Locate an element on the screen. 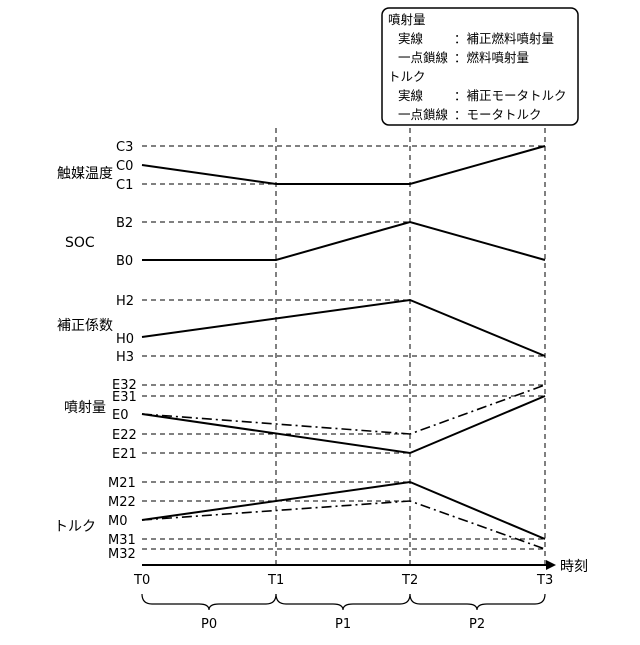  level-e0: E0 is located at coordinates (120, 415).